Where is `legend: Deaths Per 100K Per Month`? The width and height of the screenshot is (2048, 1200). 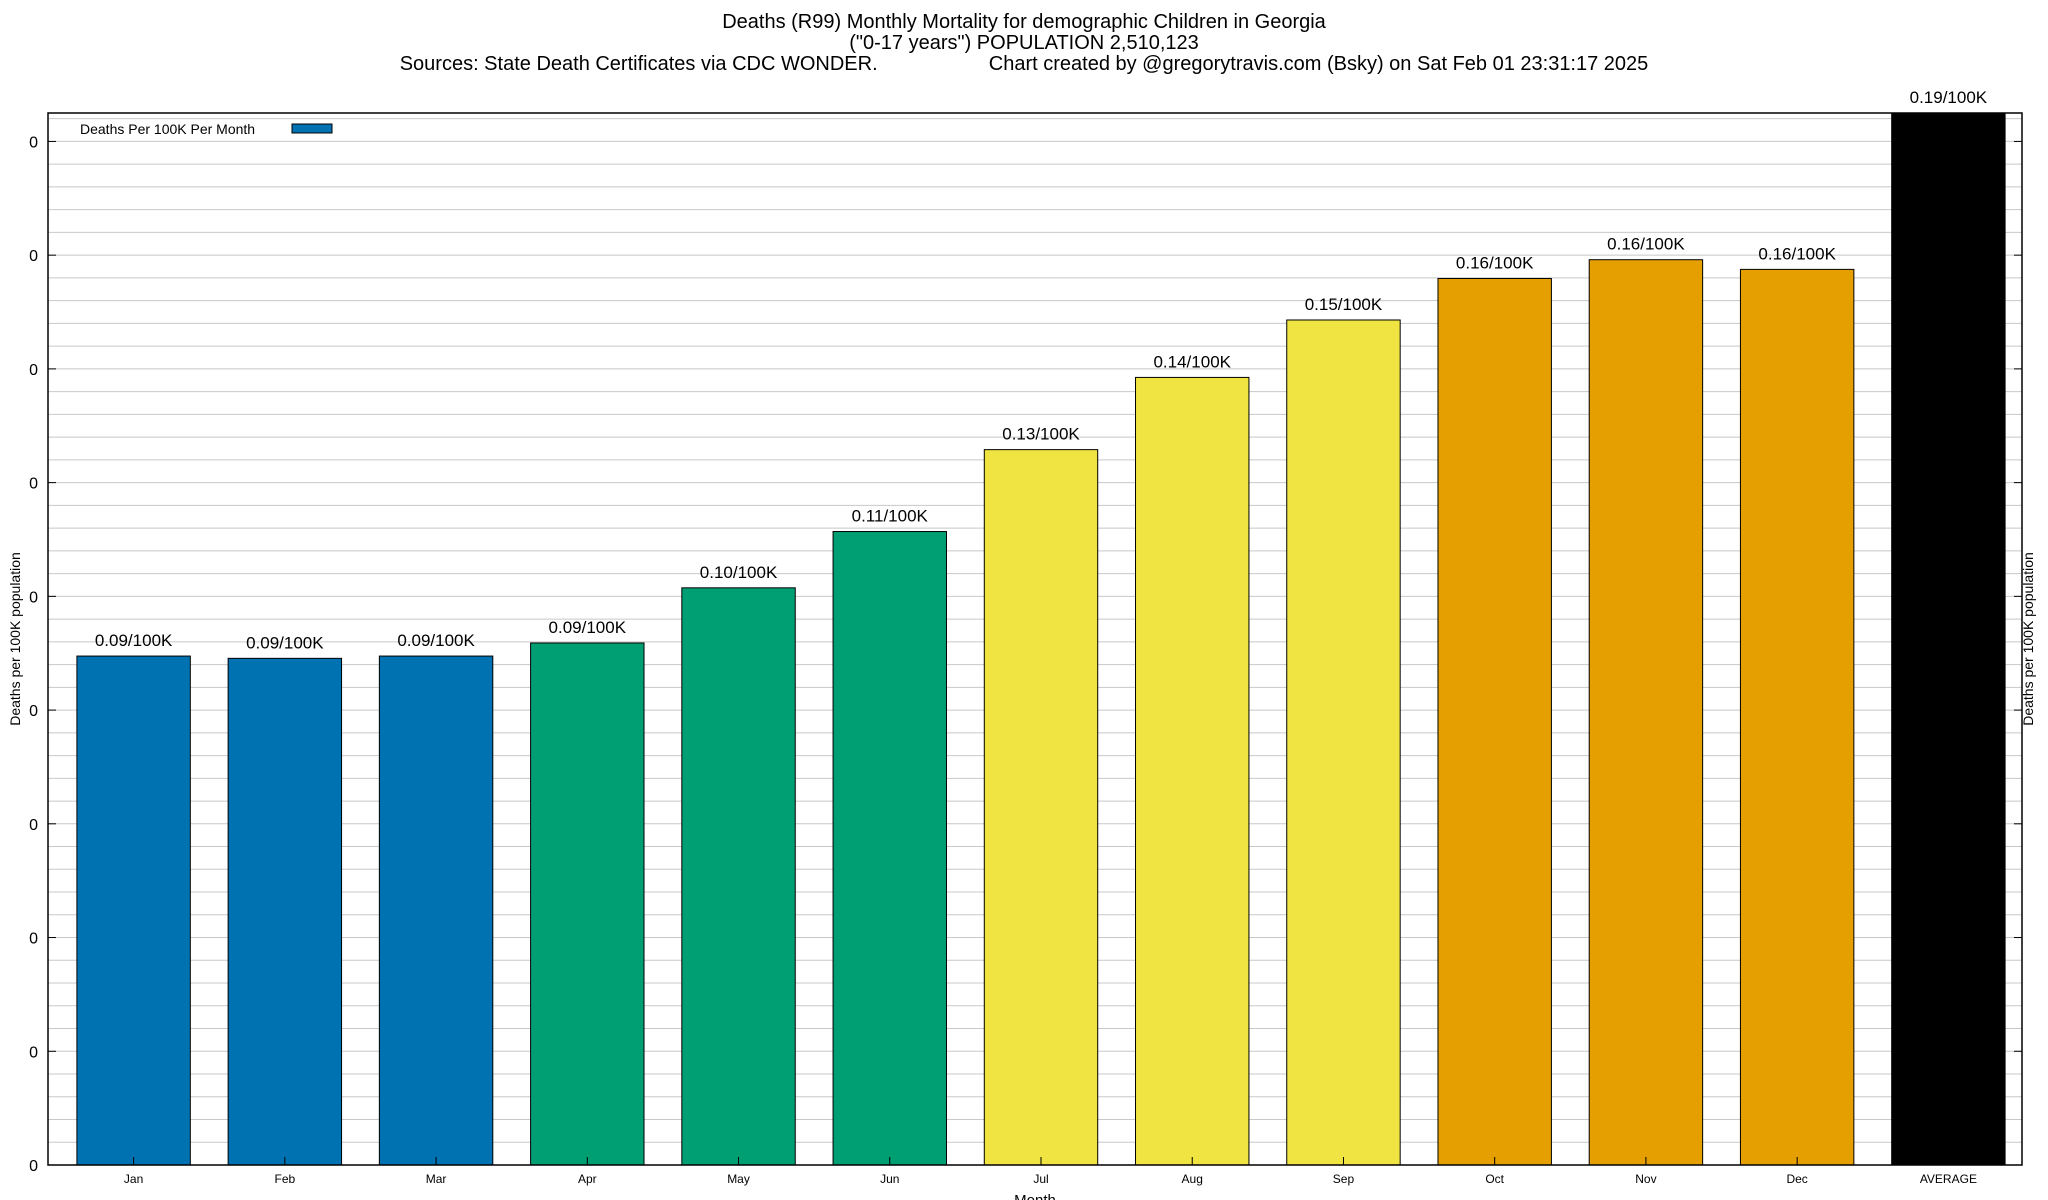 legend: Deaths Per 100K Per Month is located at coordinates (206, 129).